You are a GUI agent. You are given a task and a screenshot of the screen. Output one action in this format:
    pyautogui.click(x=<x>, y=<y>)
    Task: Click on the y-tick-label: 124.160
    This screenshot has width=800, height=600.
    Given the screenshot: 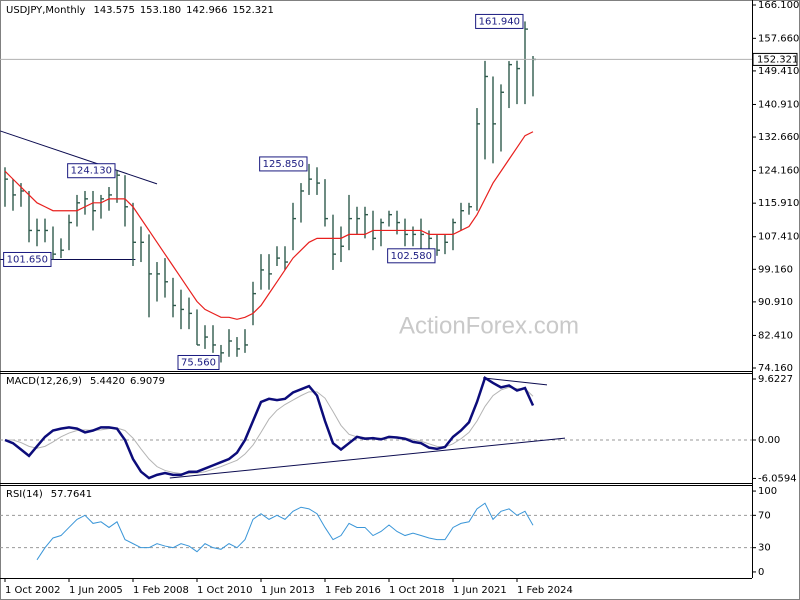 What is the action you would take?
    pyautogui.click(x=778, y=171)
    